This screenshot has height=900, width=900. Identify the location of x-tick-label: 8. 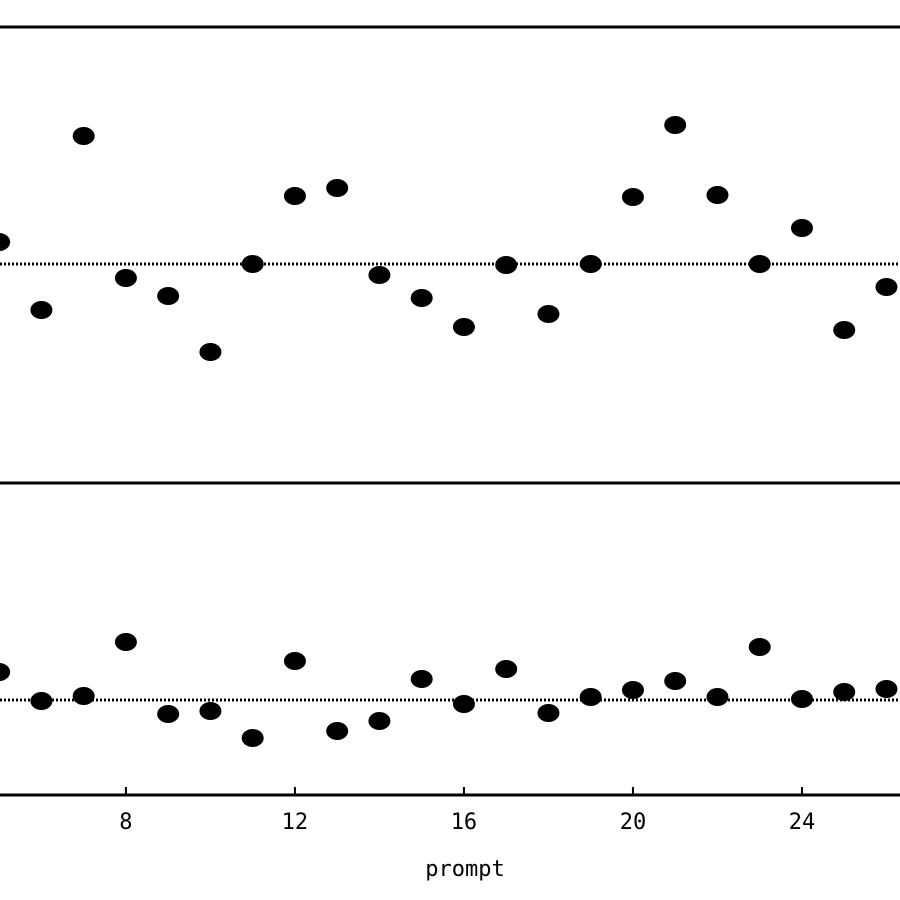
(125, 822).